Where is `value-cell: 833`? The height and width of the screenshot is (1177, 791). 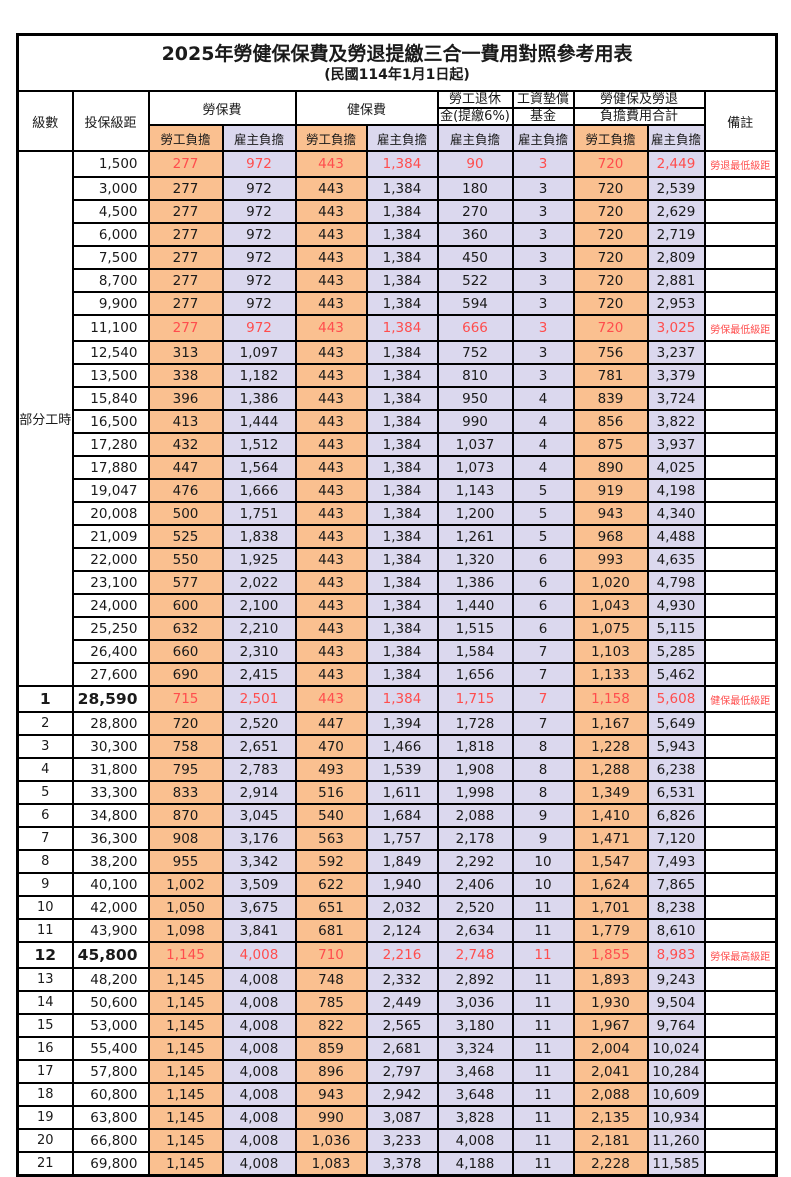 value-cell: 833 is located at coordinates (185, 792).